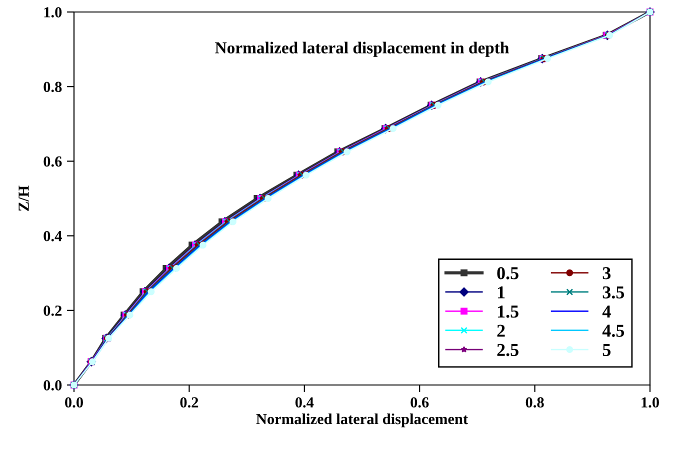  Describe the element at coordinates (606, 273) in the screenshot. I see `legend-label: 3` at that location.